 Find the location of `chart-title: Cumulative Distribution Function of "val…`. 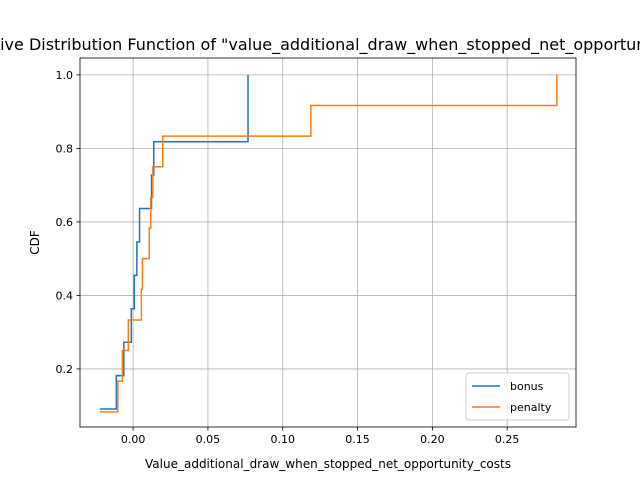

chart-title: Cumulative Distribution Function of "val… is located at coordinates (320, 45).